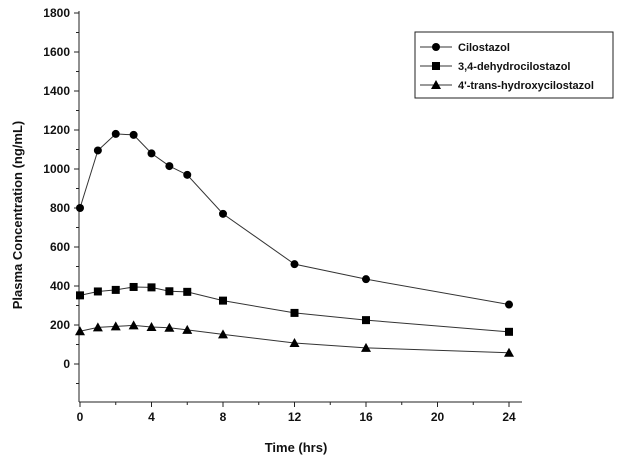 This screenshot has height=463, width=624. I want to click on x-tick-label: 24, so click(509, 417).